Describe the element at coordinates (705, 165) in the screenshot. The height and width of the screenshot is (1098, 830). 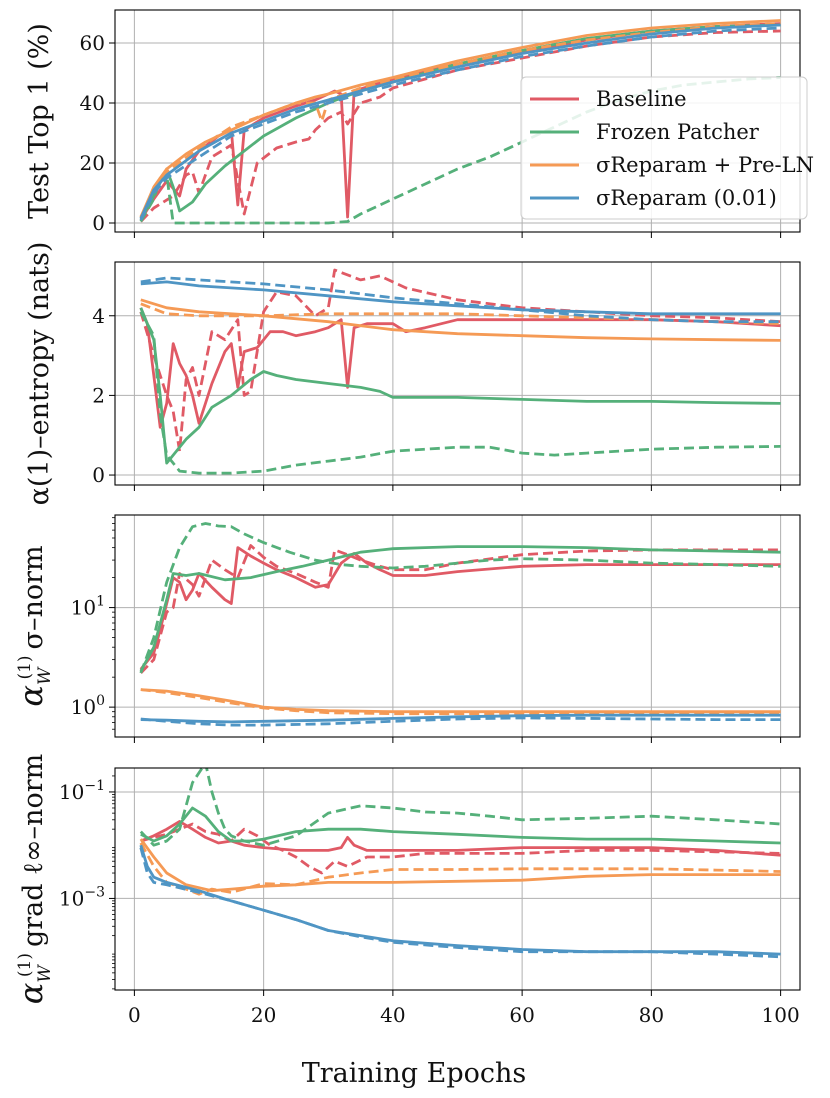
I see `legend-label: σReparam + Pre-LN` at that location.